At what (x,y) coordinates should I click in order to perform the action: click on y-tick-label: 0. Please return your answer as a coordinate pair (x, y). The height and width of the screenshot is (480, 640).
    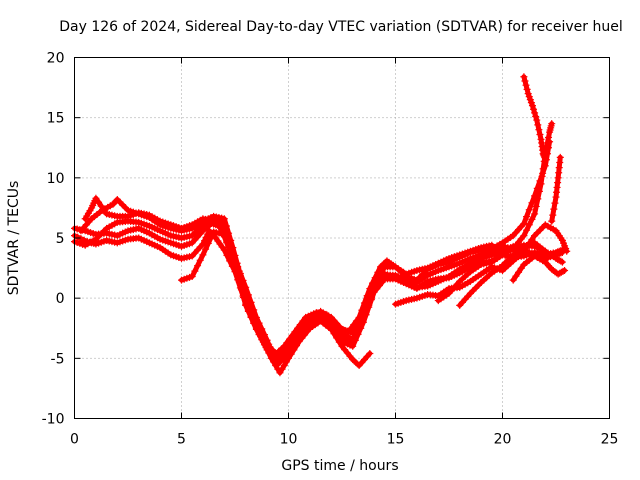
    Looking at the image, I should click on (60, 299).